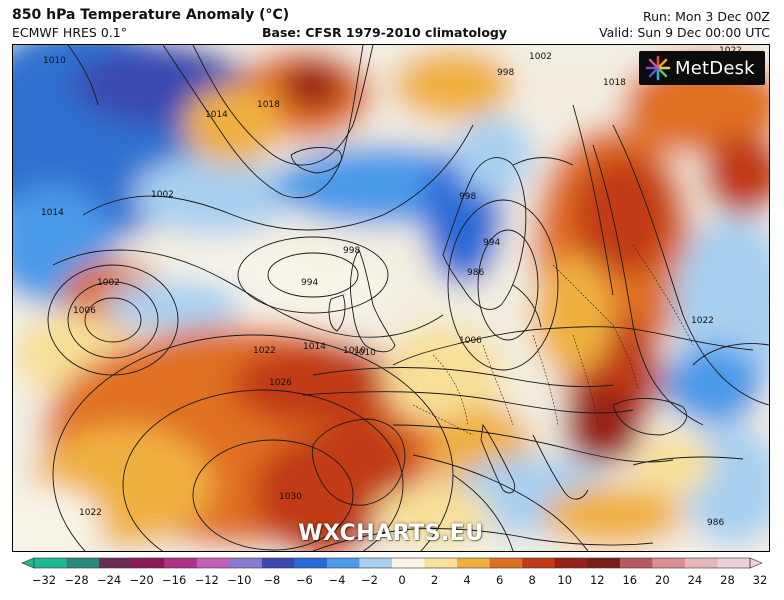  I want to click on colorbar-tick-label: 24, so click(695, 580).